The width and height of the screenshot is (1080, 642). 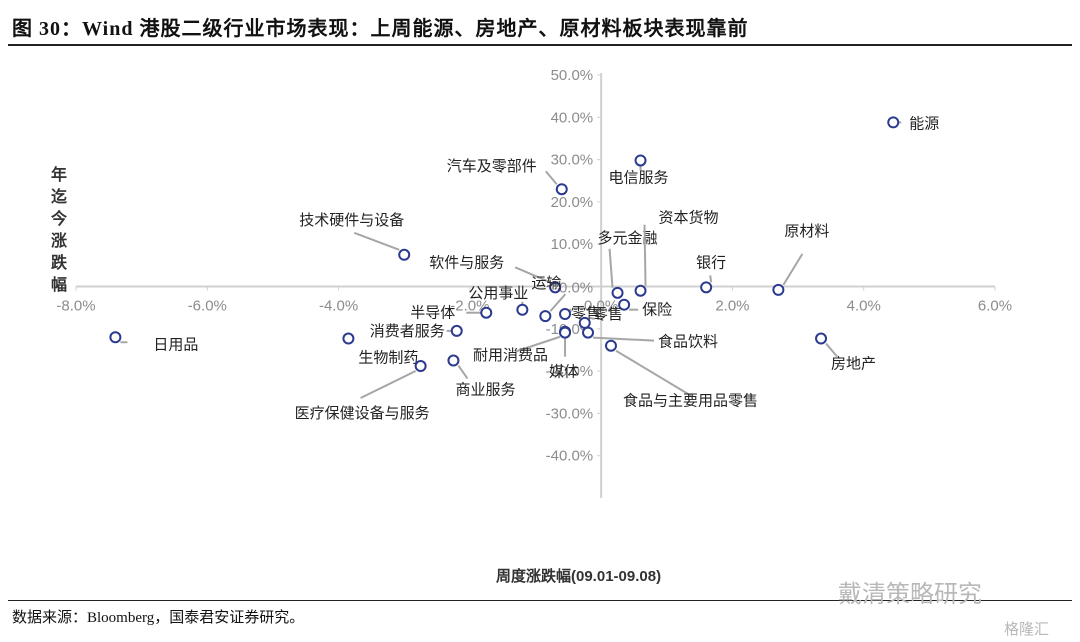 I want to click on point-label: 原材料, so click(x=806, y=231).